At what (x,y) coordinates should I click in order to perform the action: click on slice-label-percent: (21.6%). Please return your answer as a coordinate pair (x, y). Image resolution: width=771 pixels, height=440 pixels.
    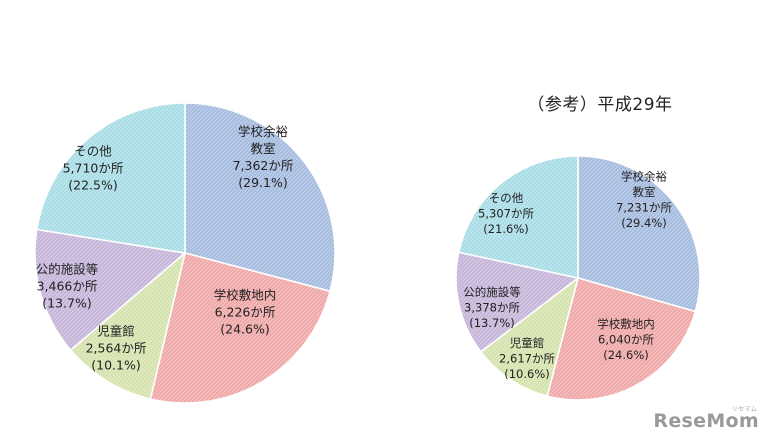
    Looking at the image, I should click on (506, 229).